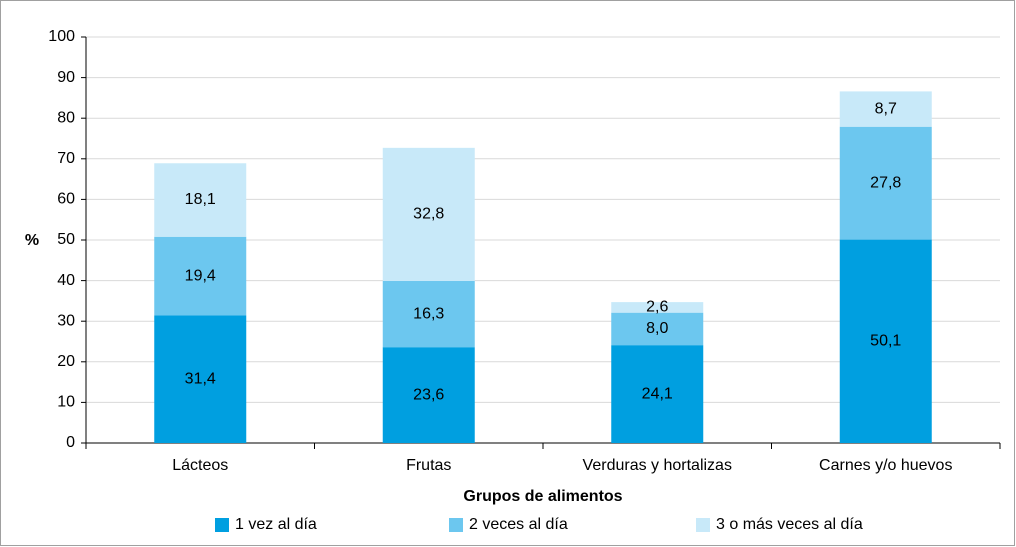 The height and width of the screenshot is (547, 1016). I want to click on x-axis-label: Grupos de alimentos, so click(542, 496).